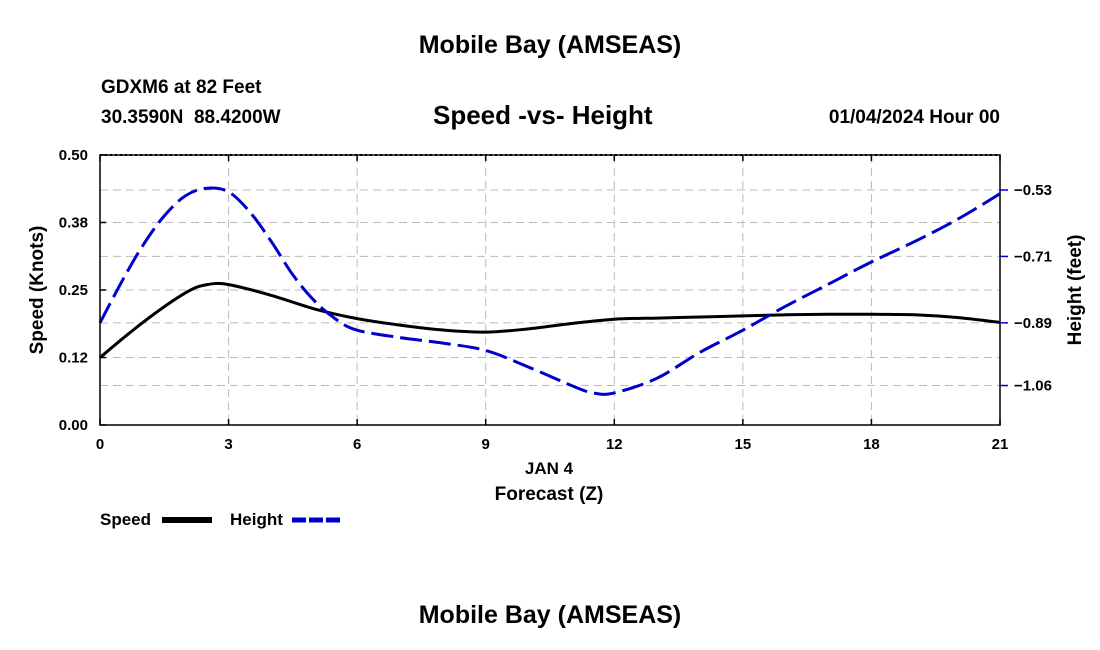 This screenshot has height=650, width=1100. What do you see at coordinates (486, 444) in the screenshot?
I see `x-tick-label: 9` at bounding box center [486, 444].